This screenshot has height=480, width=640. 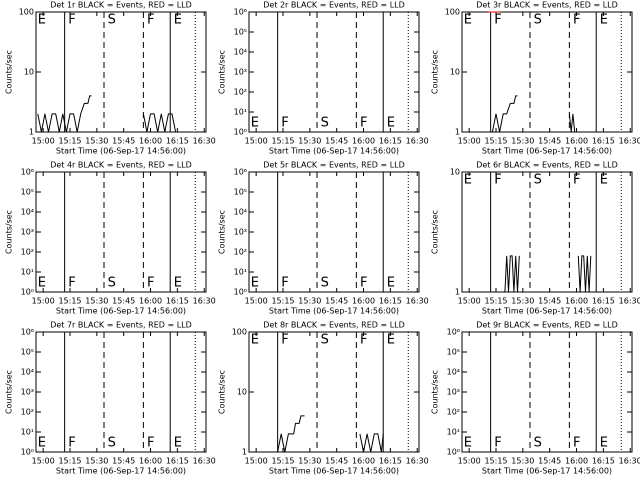 I want to click on y-tick-label: 100, so click(x=239, y=332).